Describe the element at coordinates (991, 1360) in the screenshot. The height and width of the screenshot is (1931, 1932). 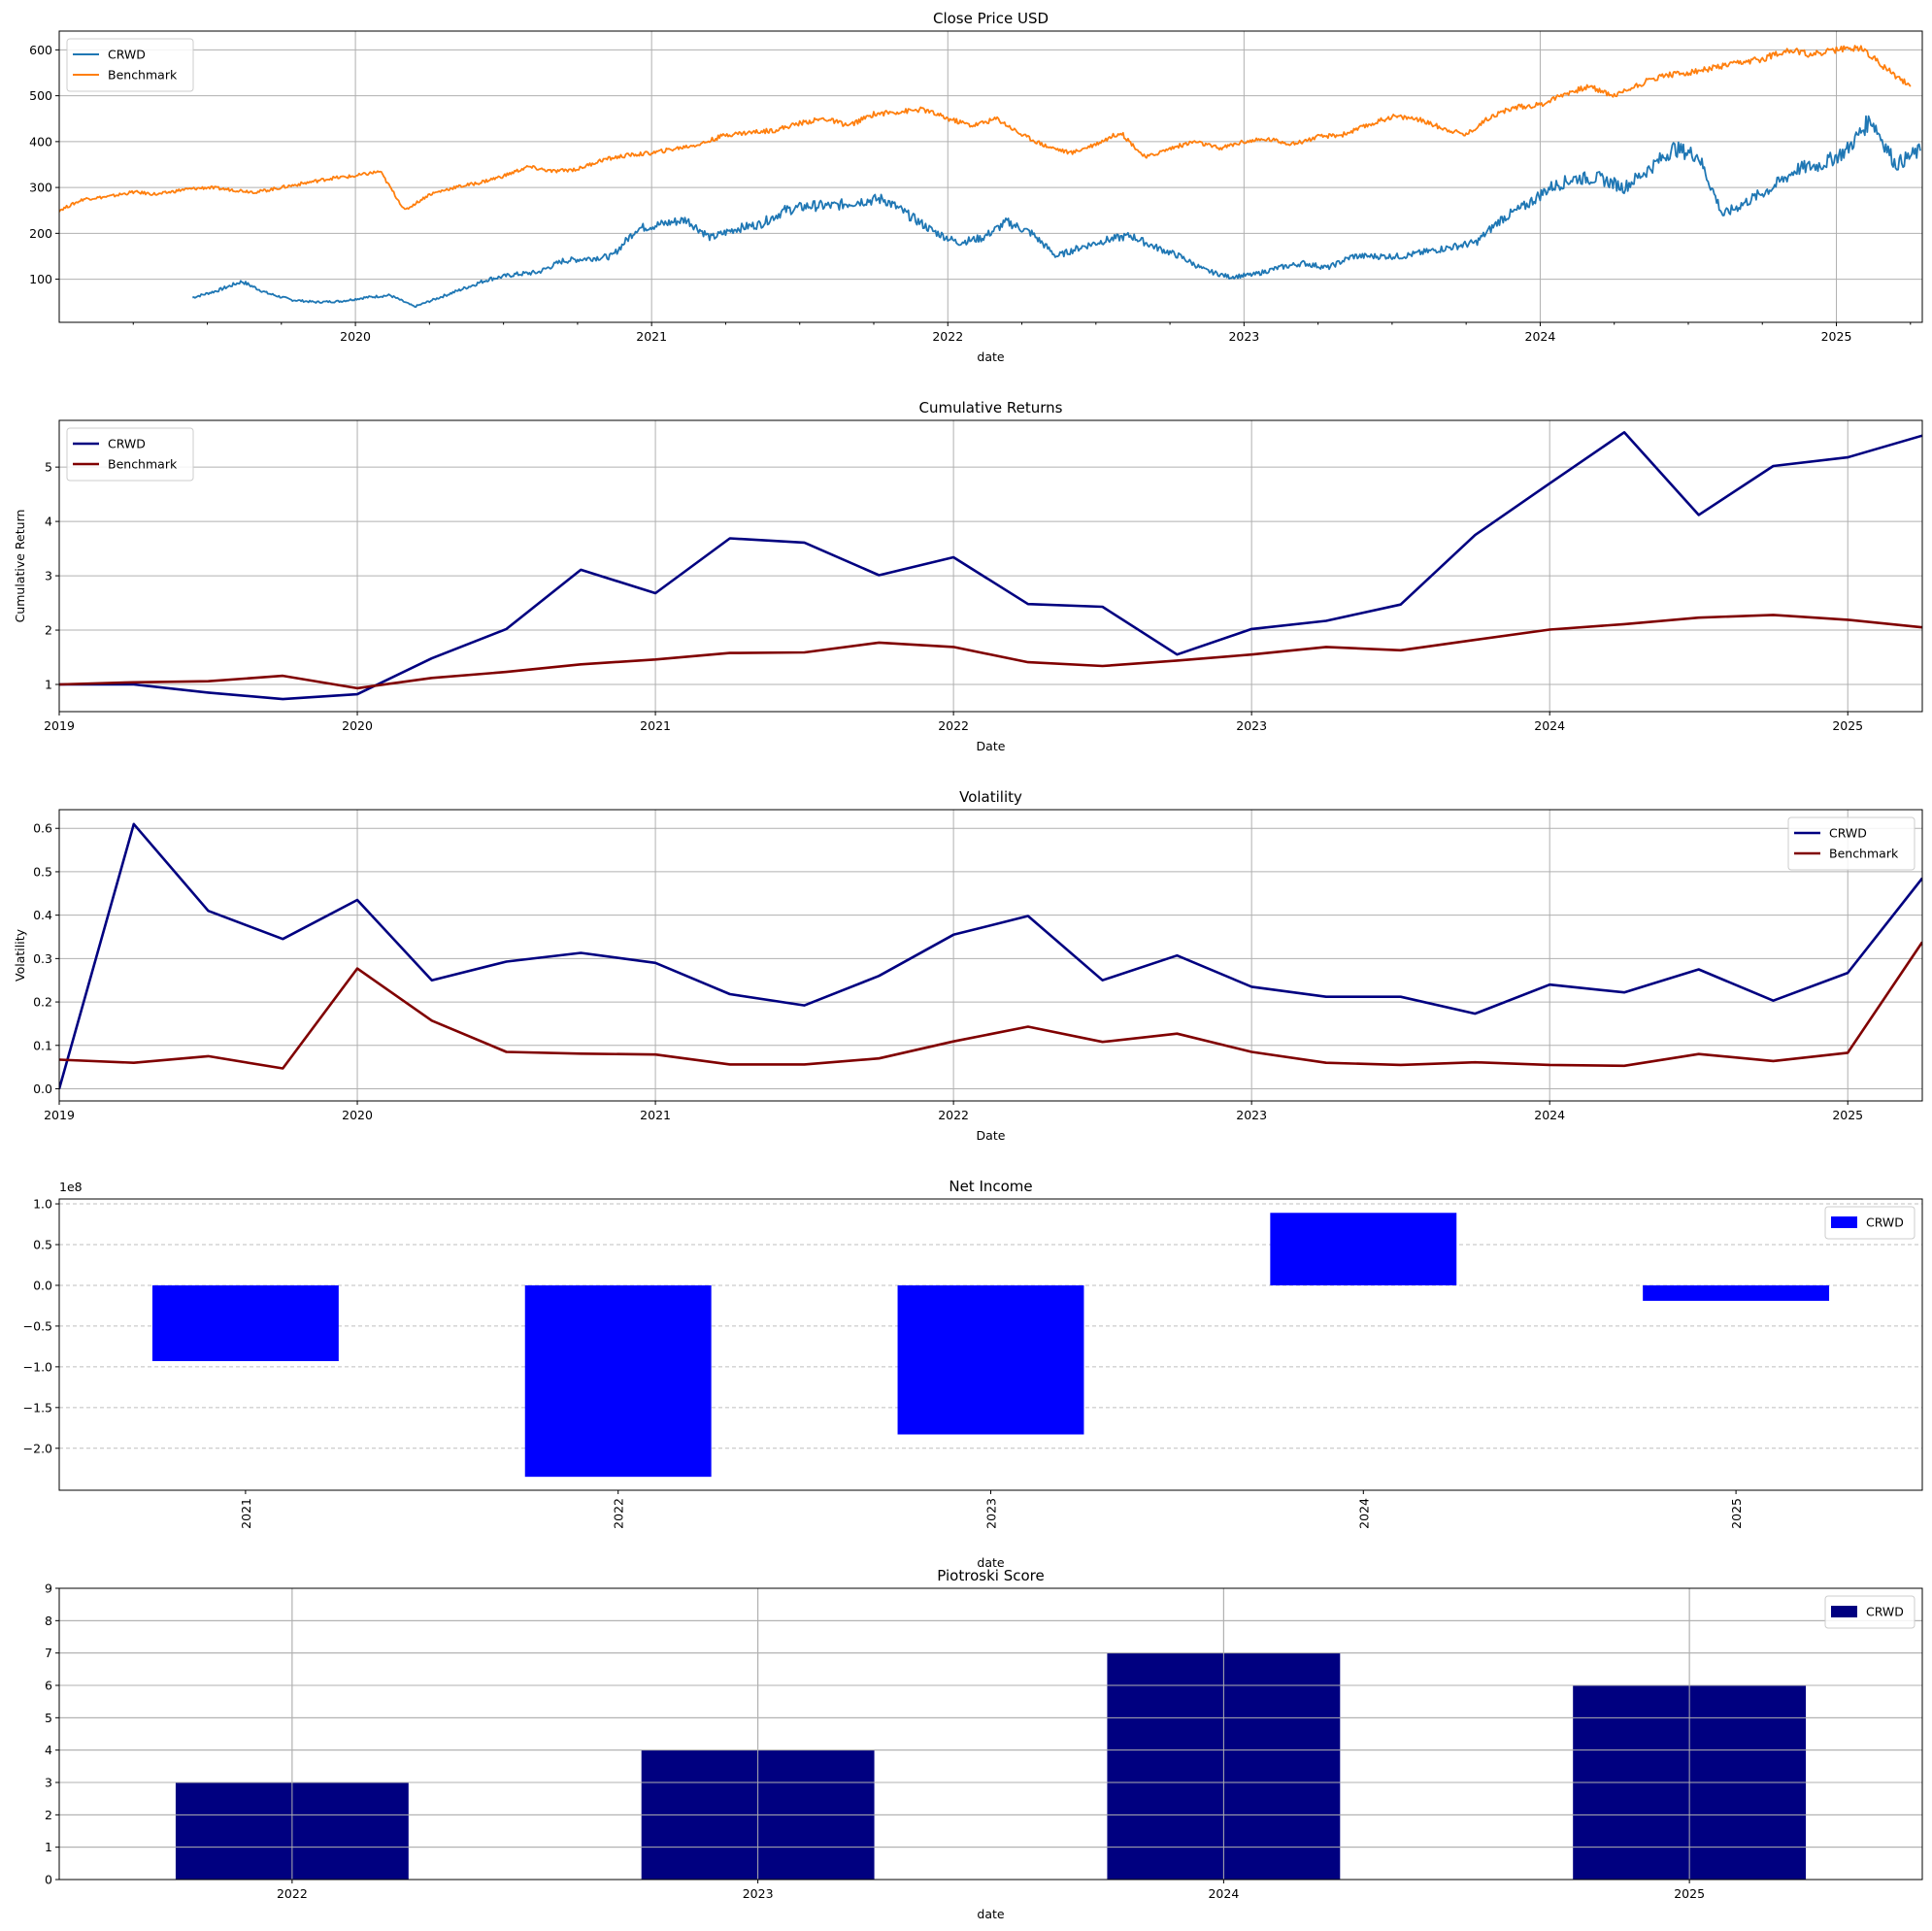
I see `bar-2023` at that location.